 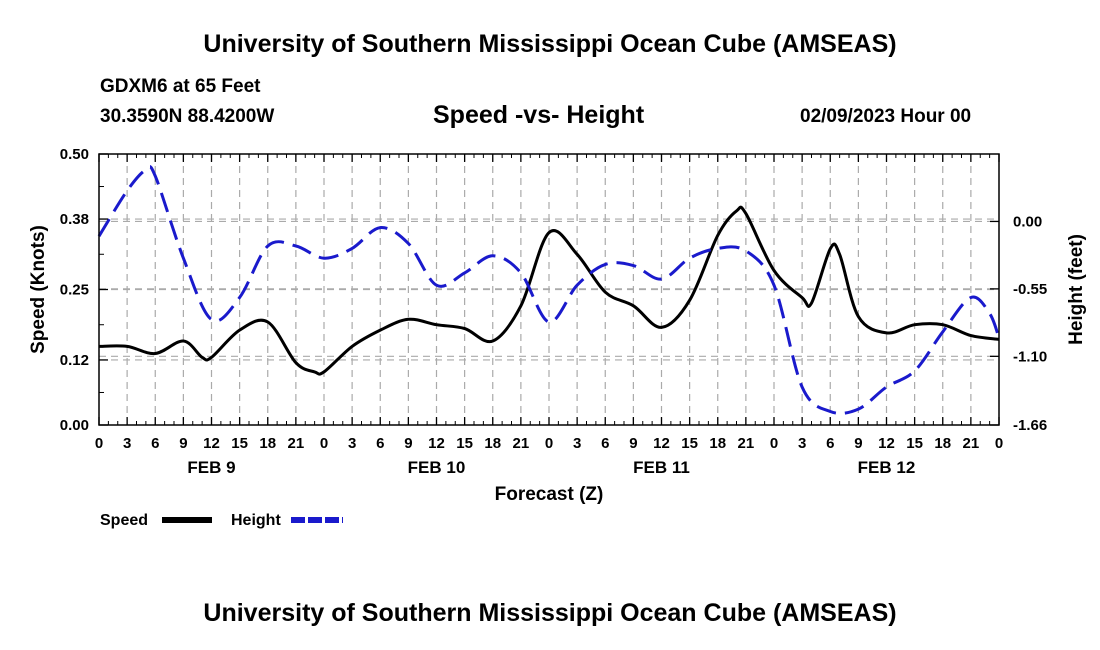 I want to click on y-left-tick-label: 0.00, so click(x=74, y=425).